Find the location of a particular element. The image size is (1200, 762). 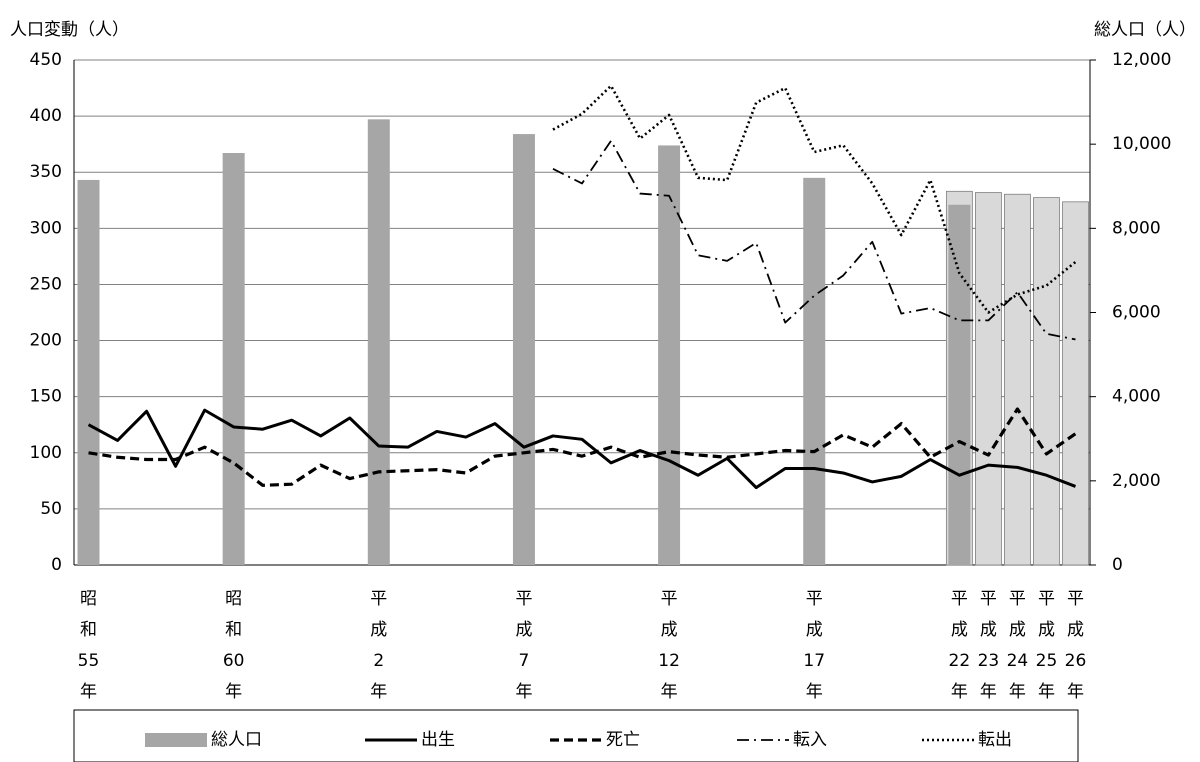

y-tick-label: 250 is located at coordinates (46, 284).